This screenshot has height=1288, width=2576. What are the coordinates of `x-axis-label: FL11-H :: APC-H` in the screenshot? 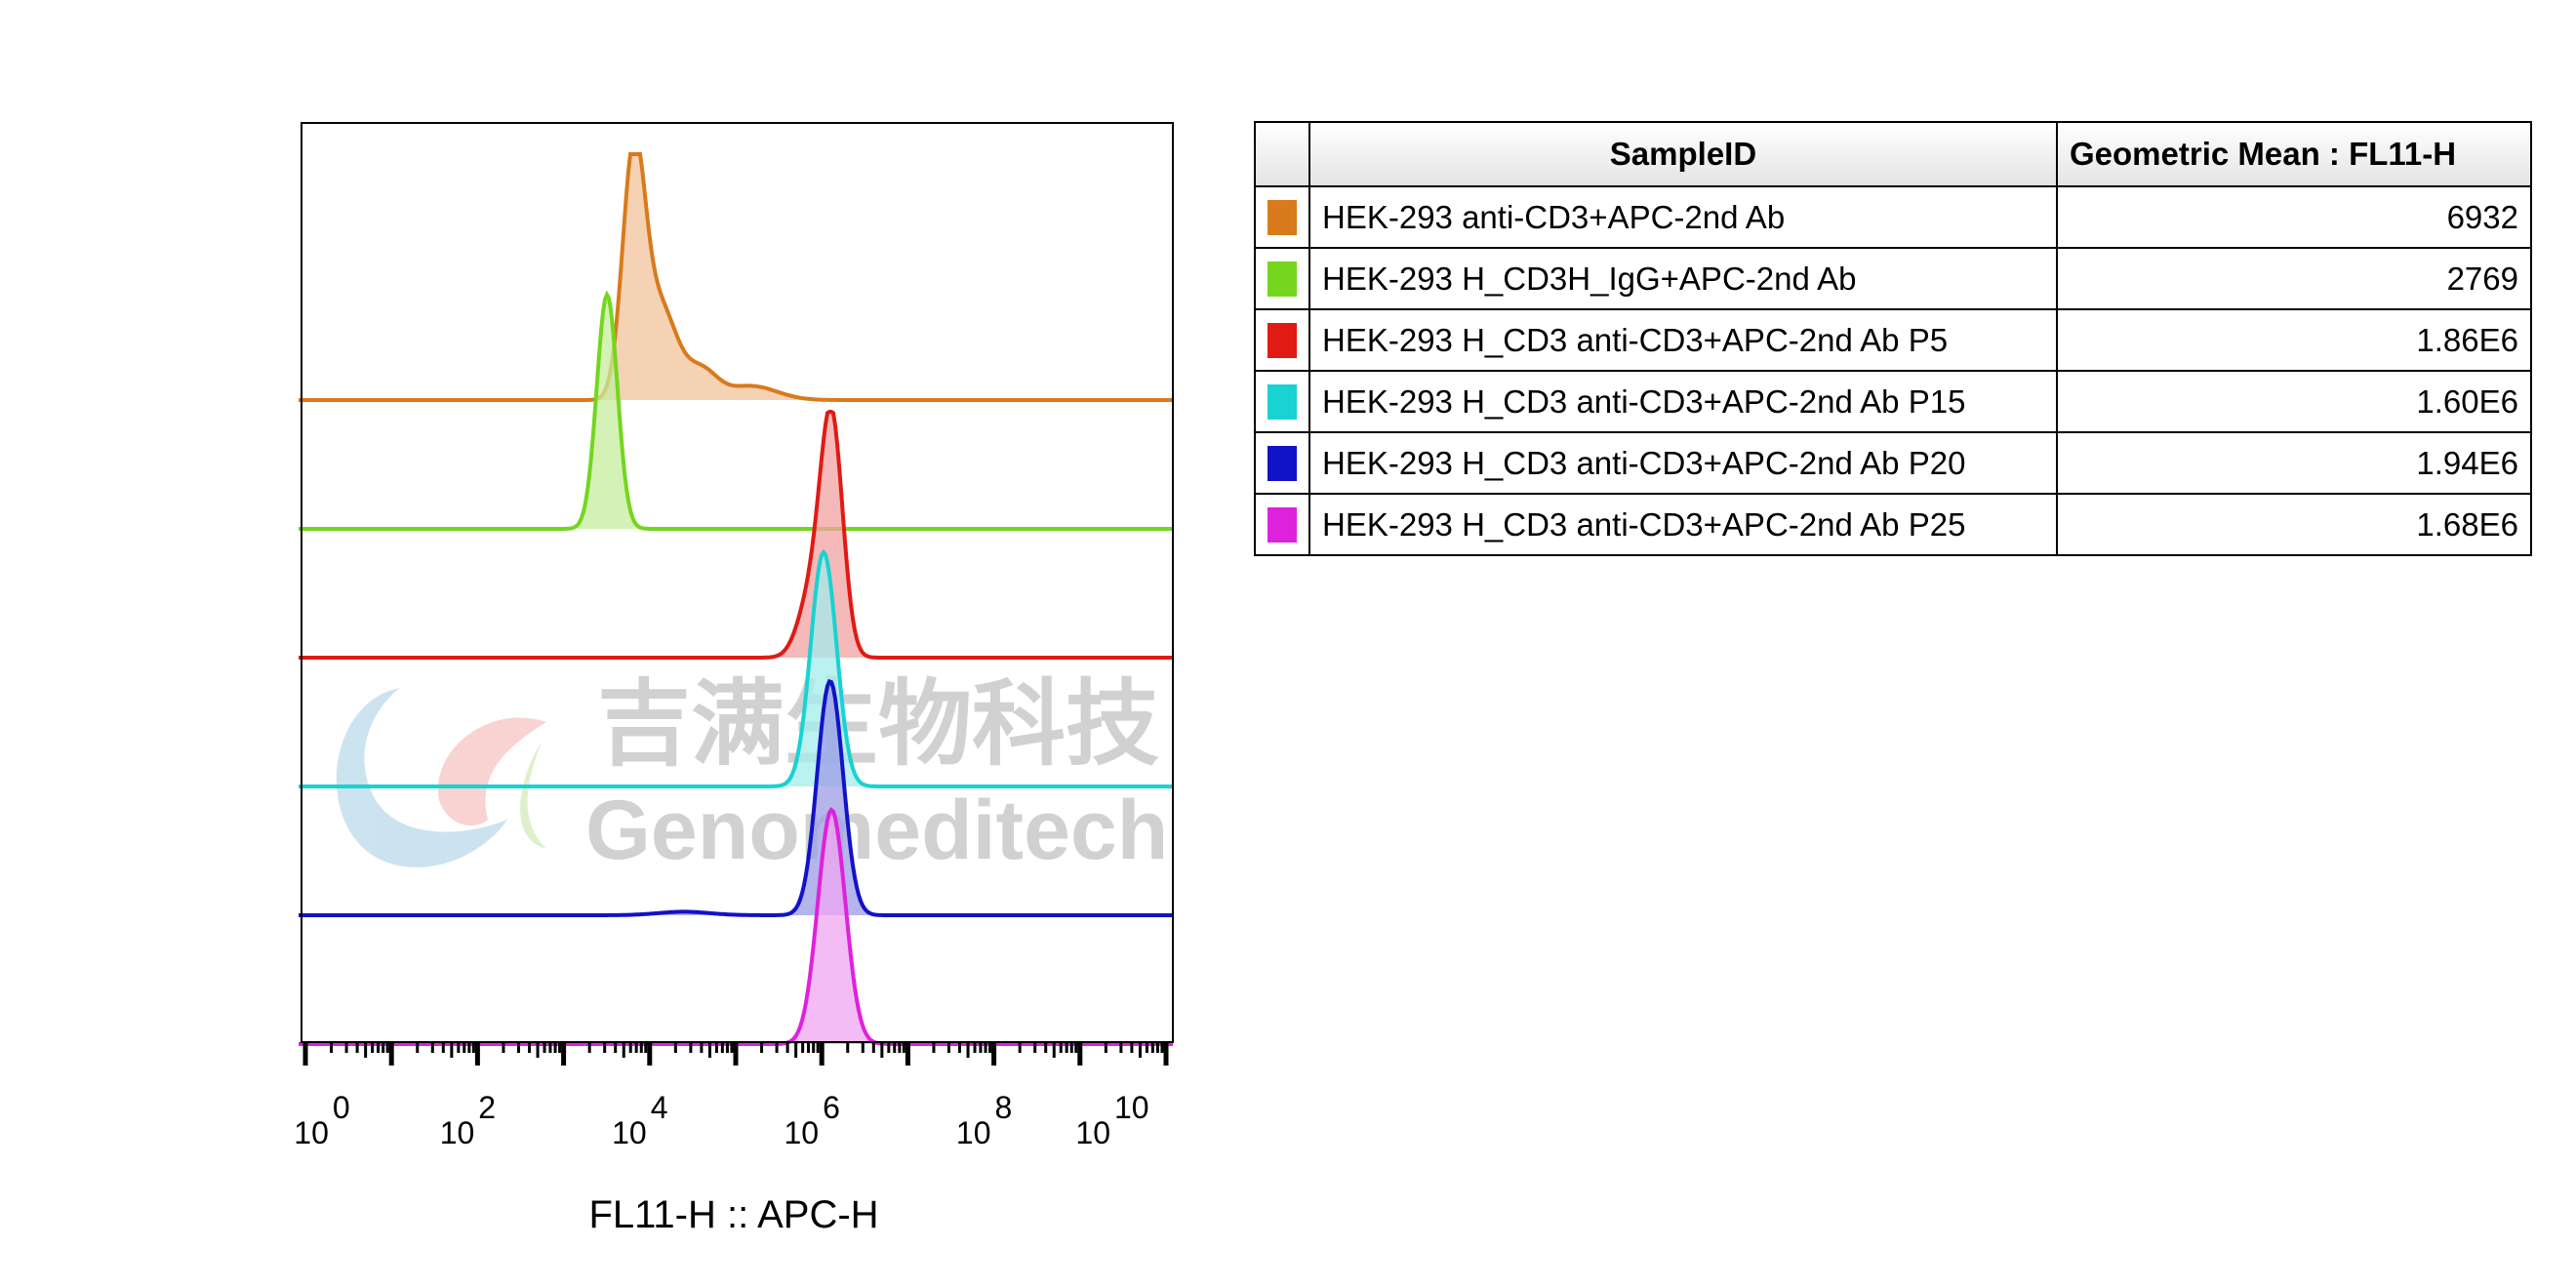 It's located at (733, 1214).